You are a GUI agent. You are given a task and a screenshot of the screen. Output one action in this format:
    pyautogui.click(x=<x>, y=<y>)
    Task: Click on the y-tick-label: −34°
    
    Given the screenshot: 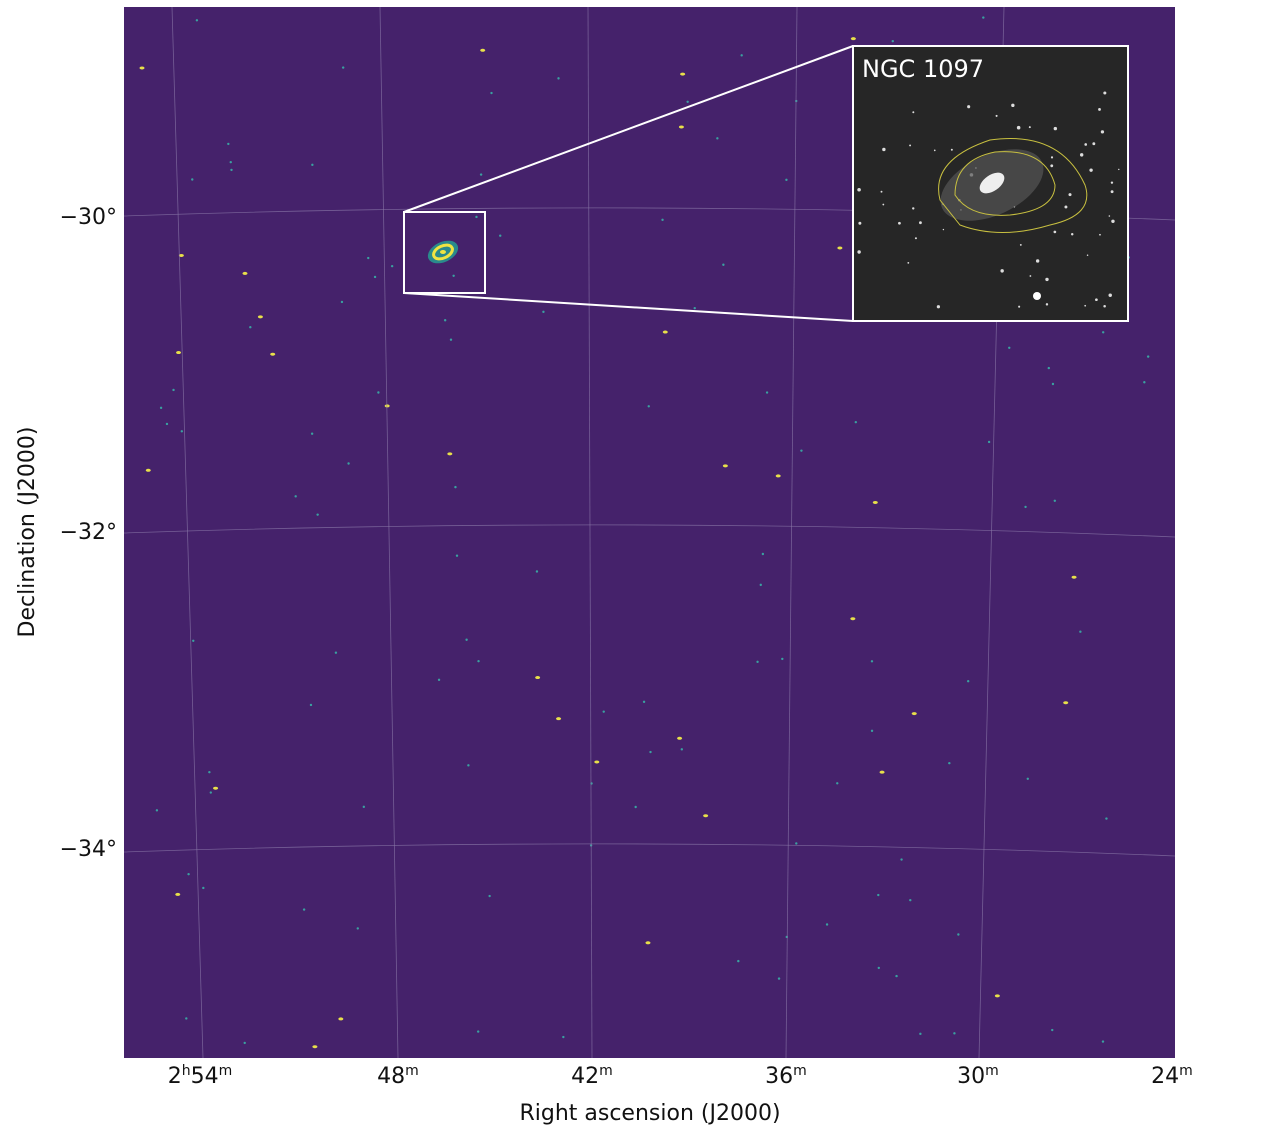 What is the action you would take?
    pyautogui.click(x=88, y=849)
    